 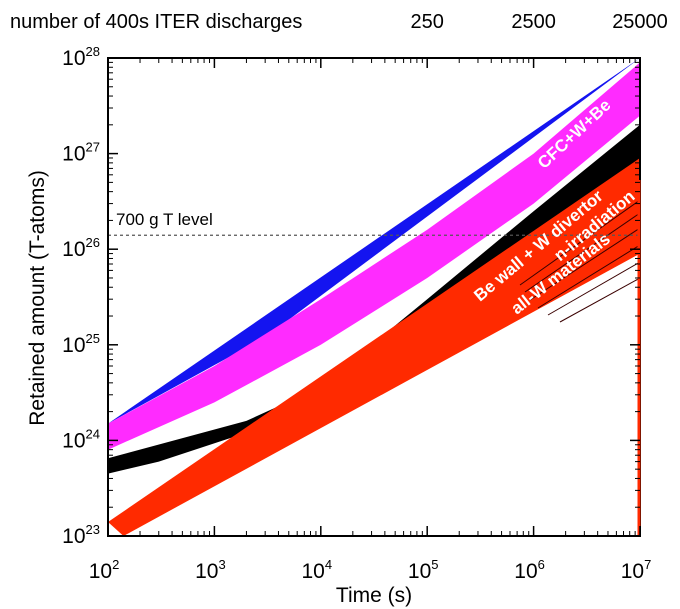 I want to click on top-axis-tick-label: 25000, so click(x=640, y=22).